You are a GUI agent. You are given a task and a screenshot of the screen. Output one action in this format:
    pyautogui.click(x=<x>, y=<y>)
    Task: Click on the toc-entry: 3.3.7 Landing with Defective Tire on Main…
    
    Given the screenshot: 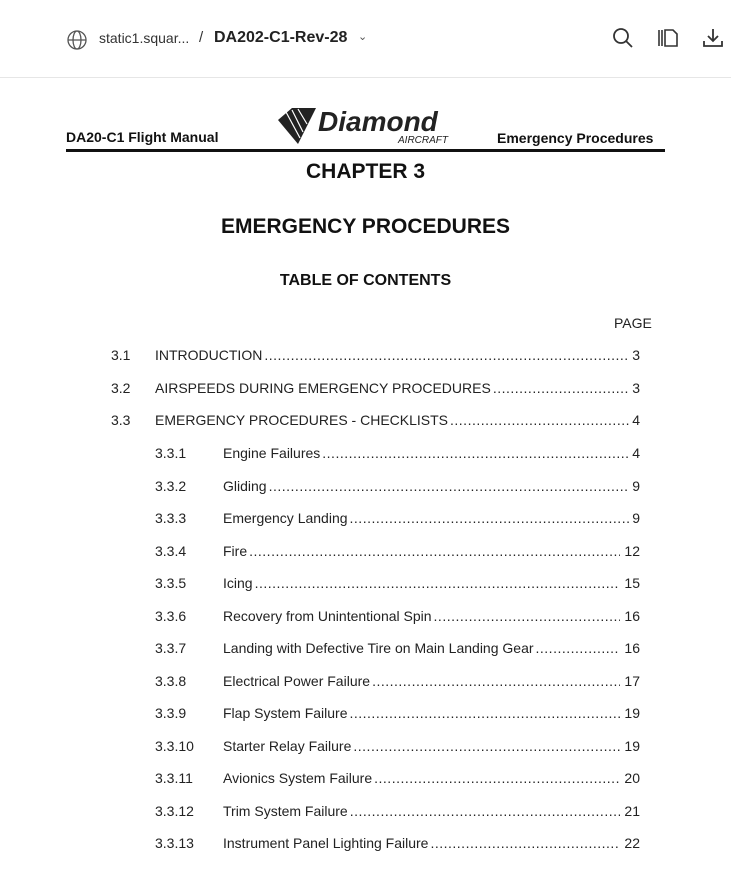 What is the action you would take?
    pyautogui.click(x=365, y=650)
    